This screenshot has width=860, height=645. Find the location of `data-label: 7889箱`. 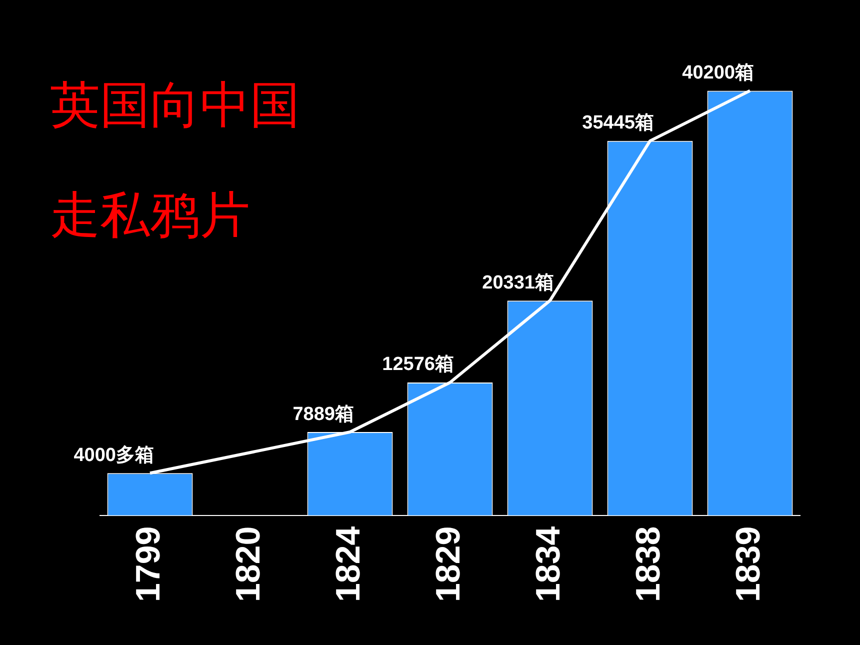

data-label: 7889箱 is located at coordinates (323, 414).